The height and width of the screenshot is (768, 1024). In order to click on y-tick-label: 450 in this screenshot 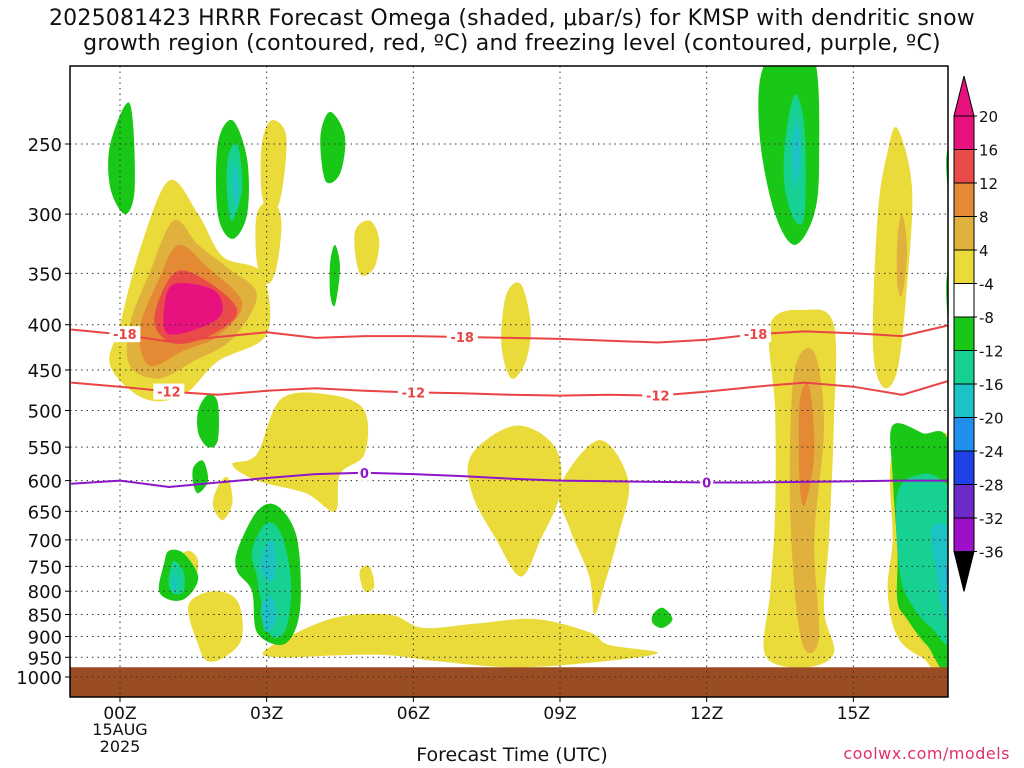, I will do `click(45, 371)`.